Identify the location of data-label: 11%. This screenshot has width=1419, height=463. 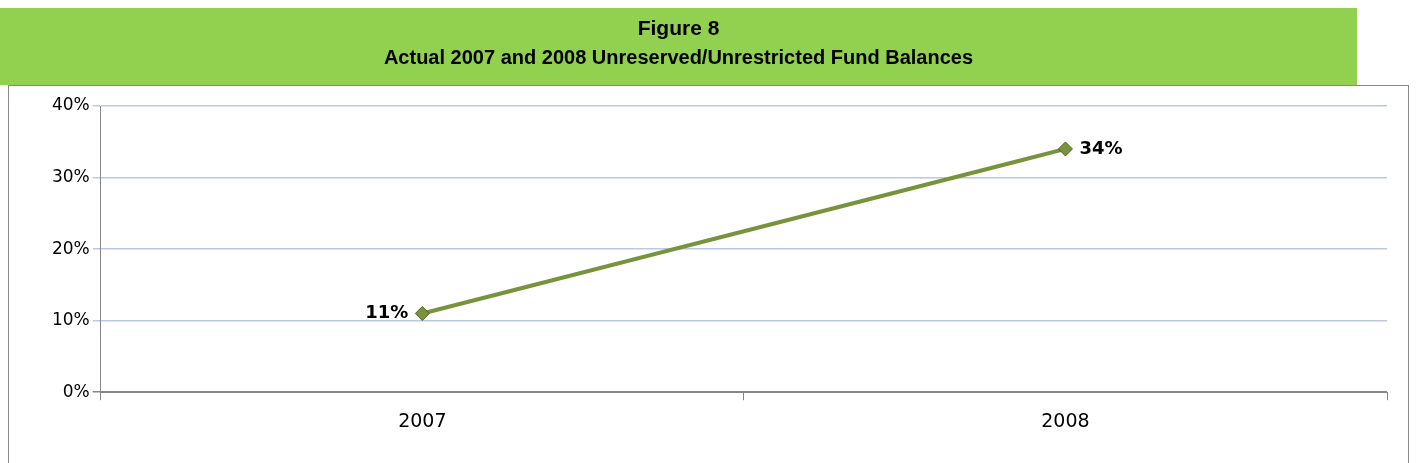
(387, 312).